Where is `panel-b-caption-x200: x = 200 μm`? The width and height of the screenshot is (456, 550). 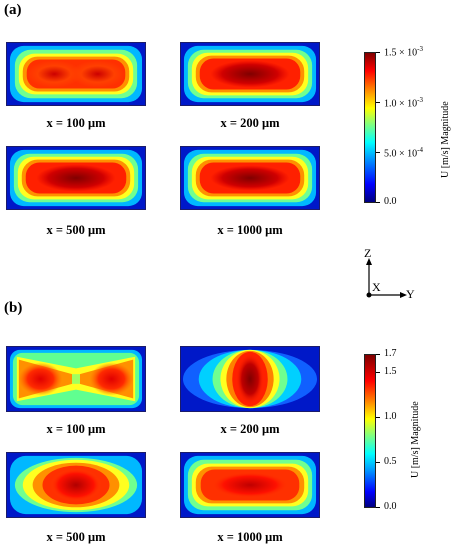
panel-b-caption-x200: x = 200 μm is located at coordinates (250, 429).